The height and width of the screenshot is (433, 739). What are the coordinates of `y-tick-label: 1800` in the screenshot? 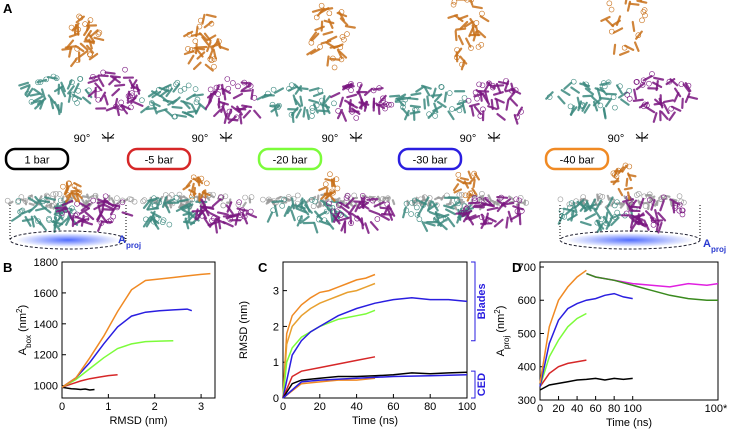 It's located at (46, 263).